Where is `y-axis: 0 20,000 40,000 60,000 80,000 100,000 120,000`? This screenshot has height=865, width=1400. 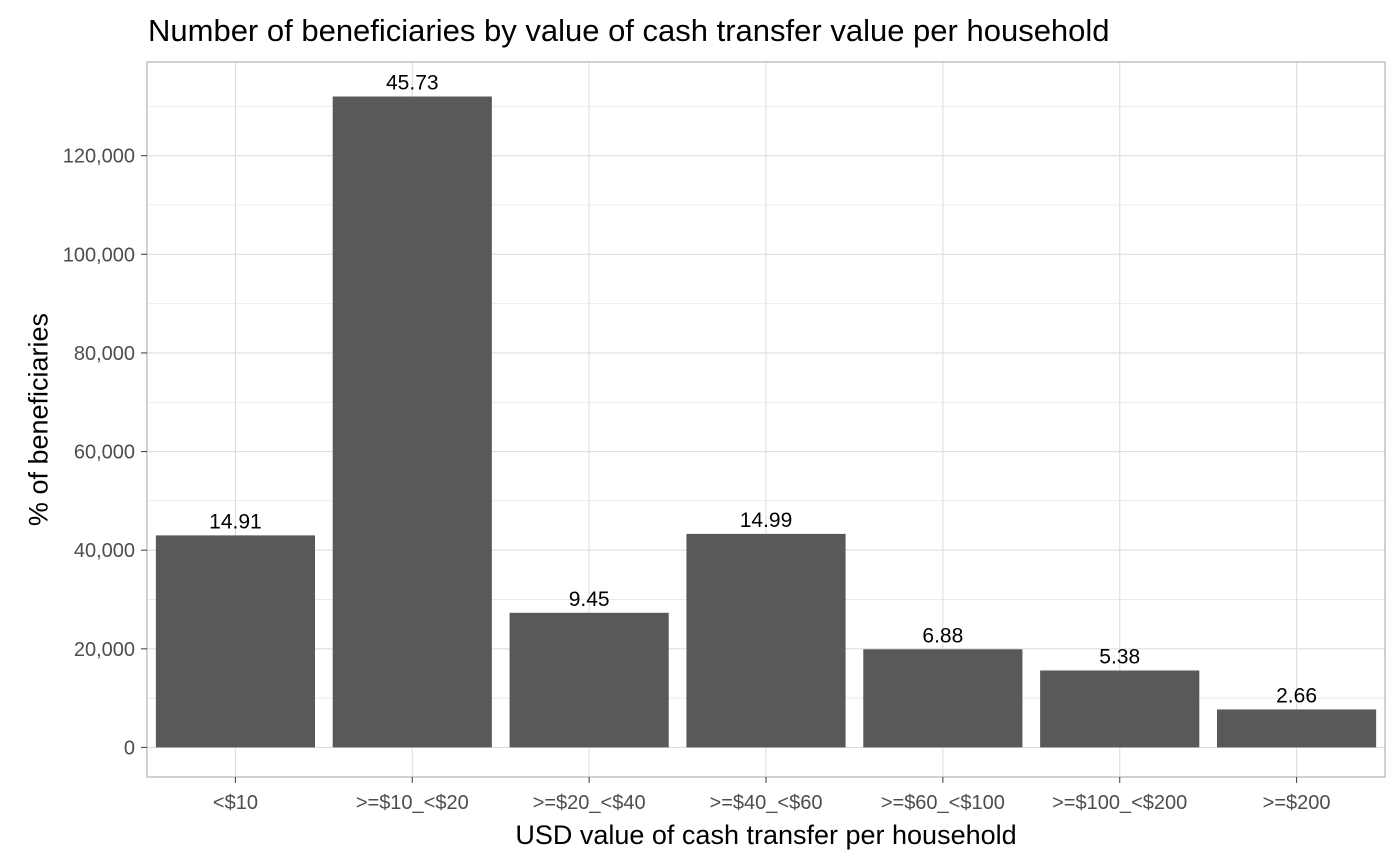
y-axis: 0 20,000 40,000 60,000 80,000 100,000 120,000 is located at coordinates (105, 452).